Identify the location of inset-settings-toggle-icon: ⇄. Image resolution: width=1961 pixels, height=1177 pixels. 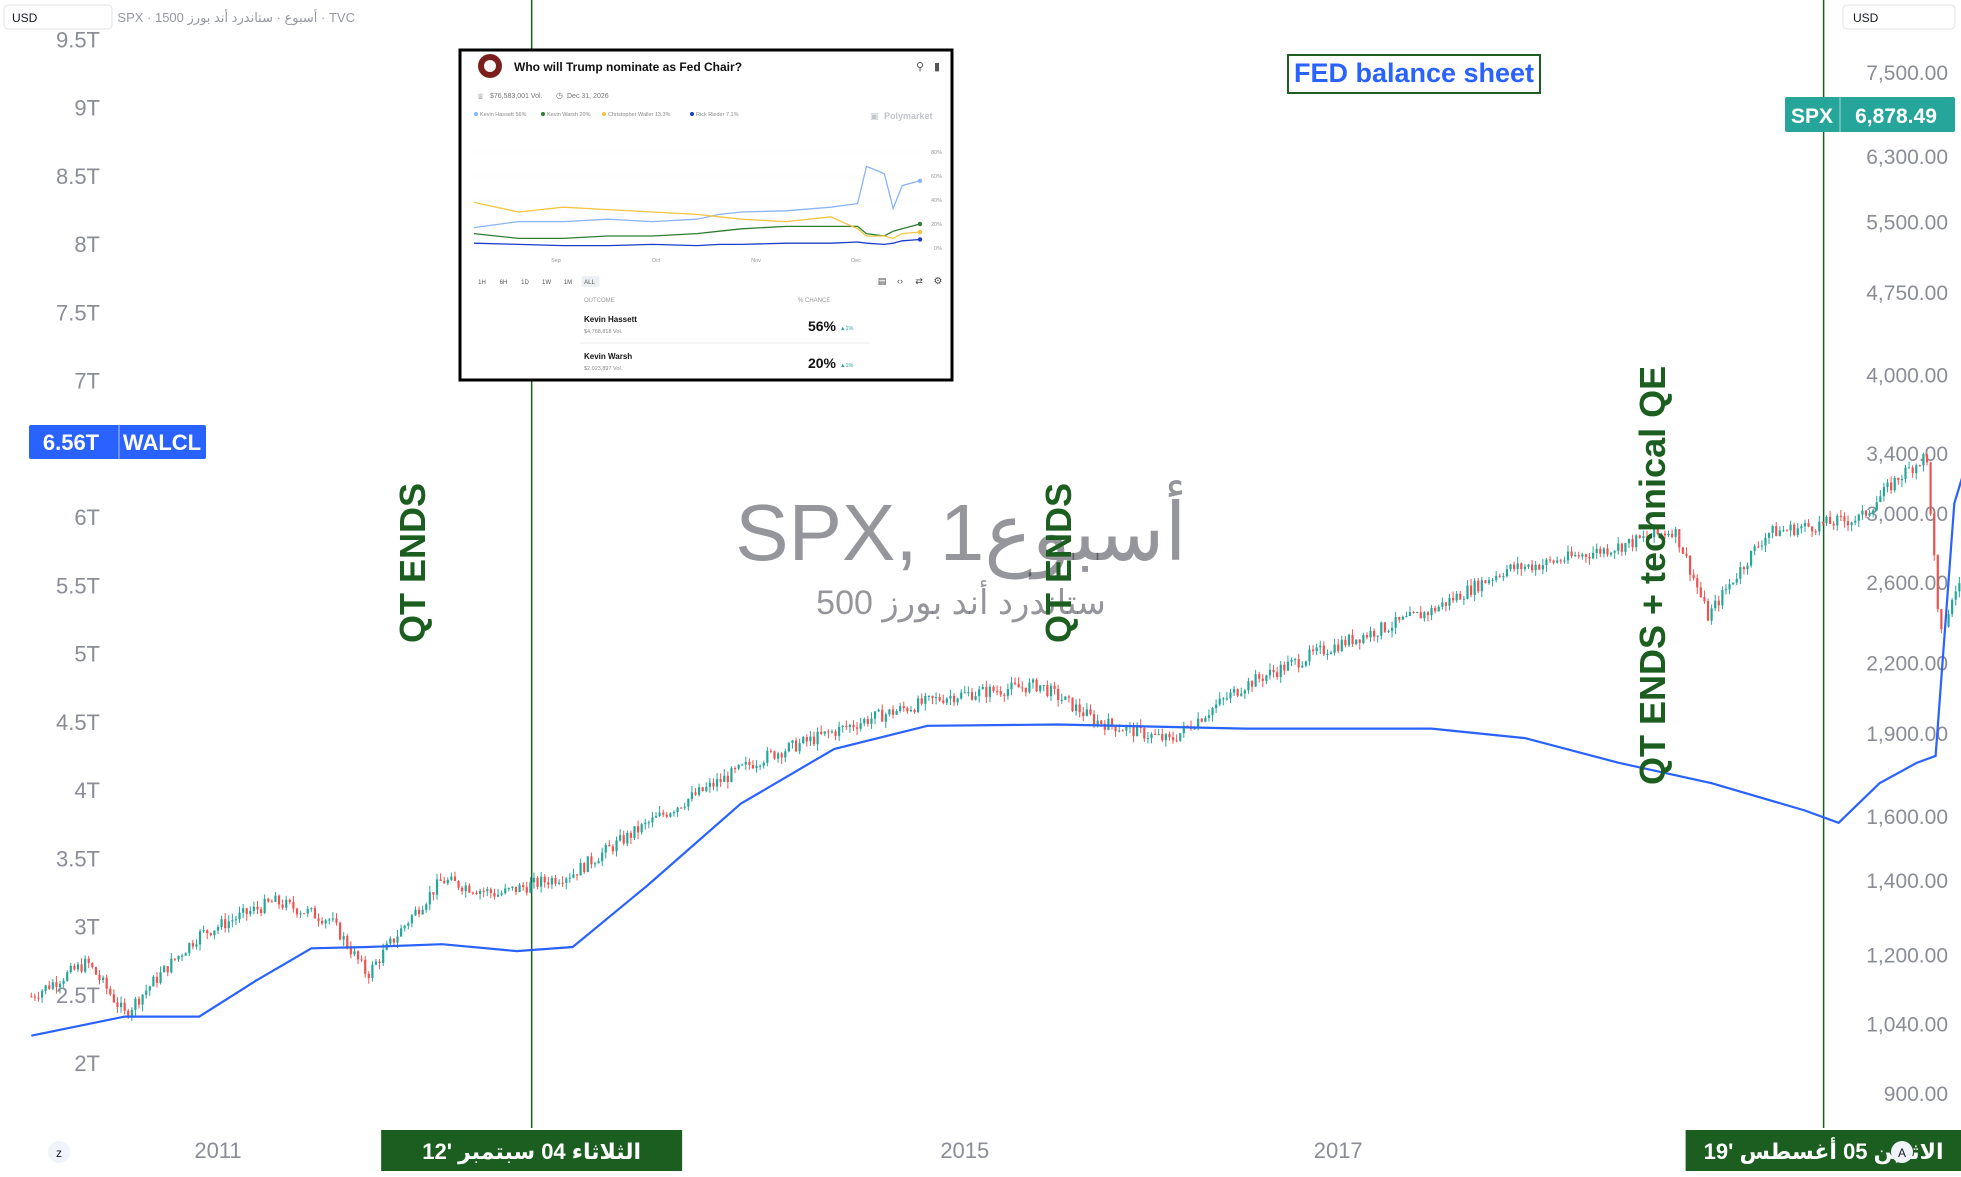
(919, 281).